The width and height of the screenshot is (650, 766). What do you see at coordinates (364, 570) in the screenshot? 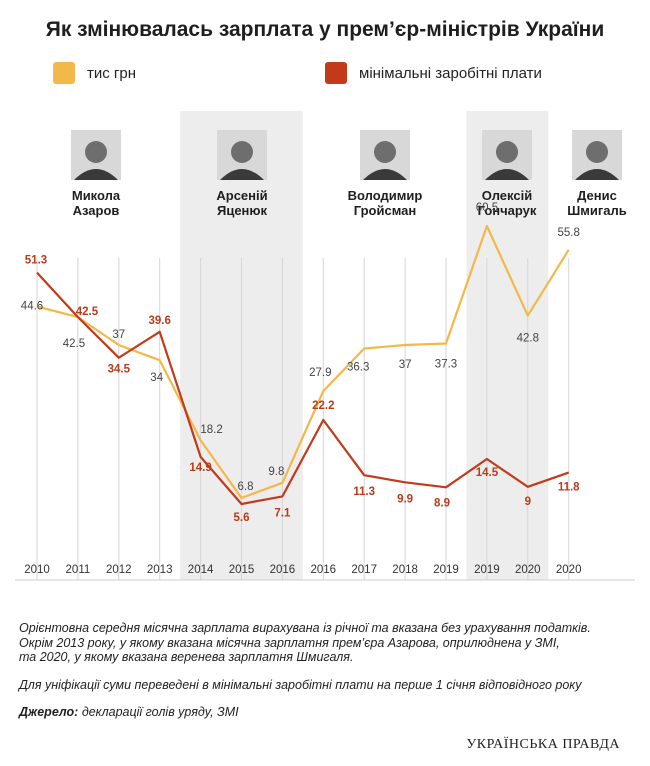
I see `x-tick-label: 2017` at bounding box center [364, 570].